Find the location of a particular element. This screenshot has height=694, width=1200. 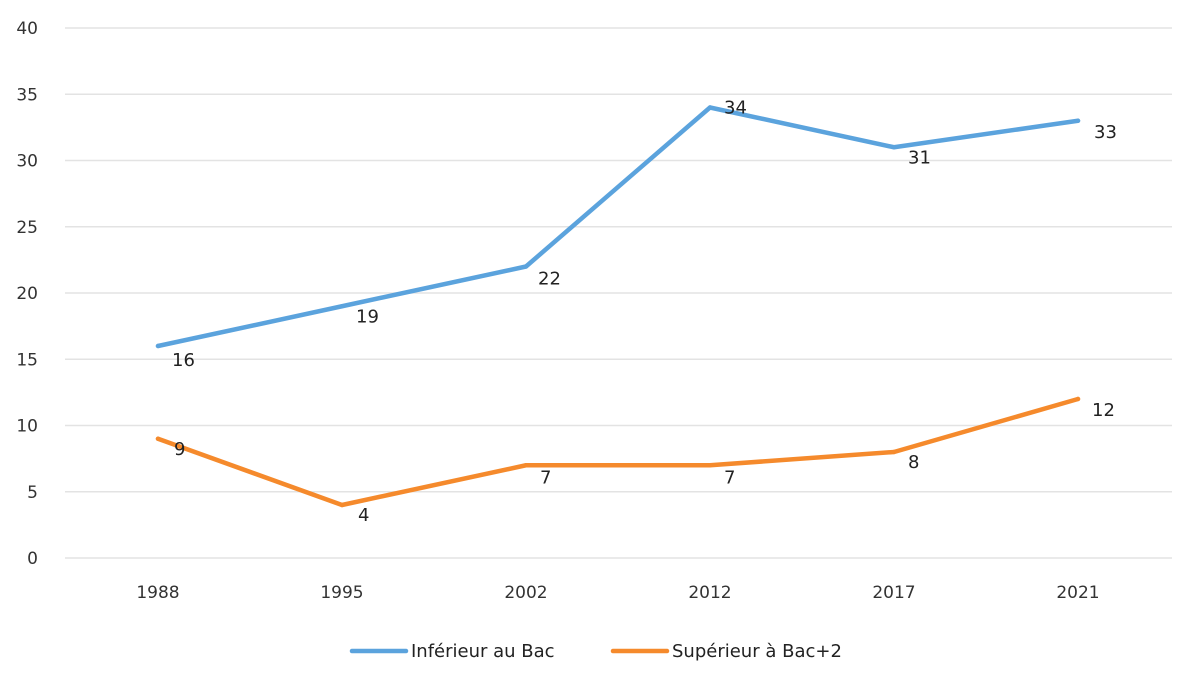

data-label: 9 is located at coordinates (179, 449).